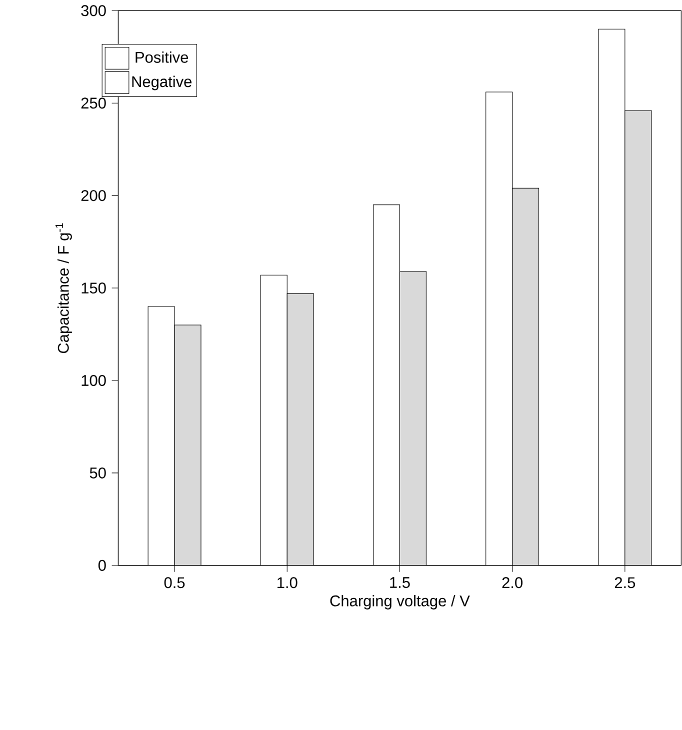 The width and height of the screenshot is (682, 730). What do you see at coordinates (94, 196) in the screenshot?
I see `y-tick-label: 200` at bounding box center [94, 196].